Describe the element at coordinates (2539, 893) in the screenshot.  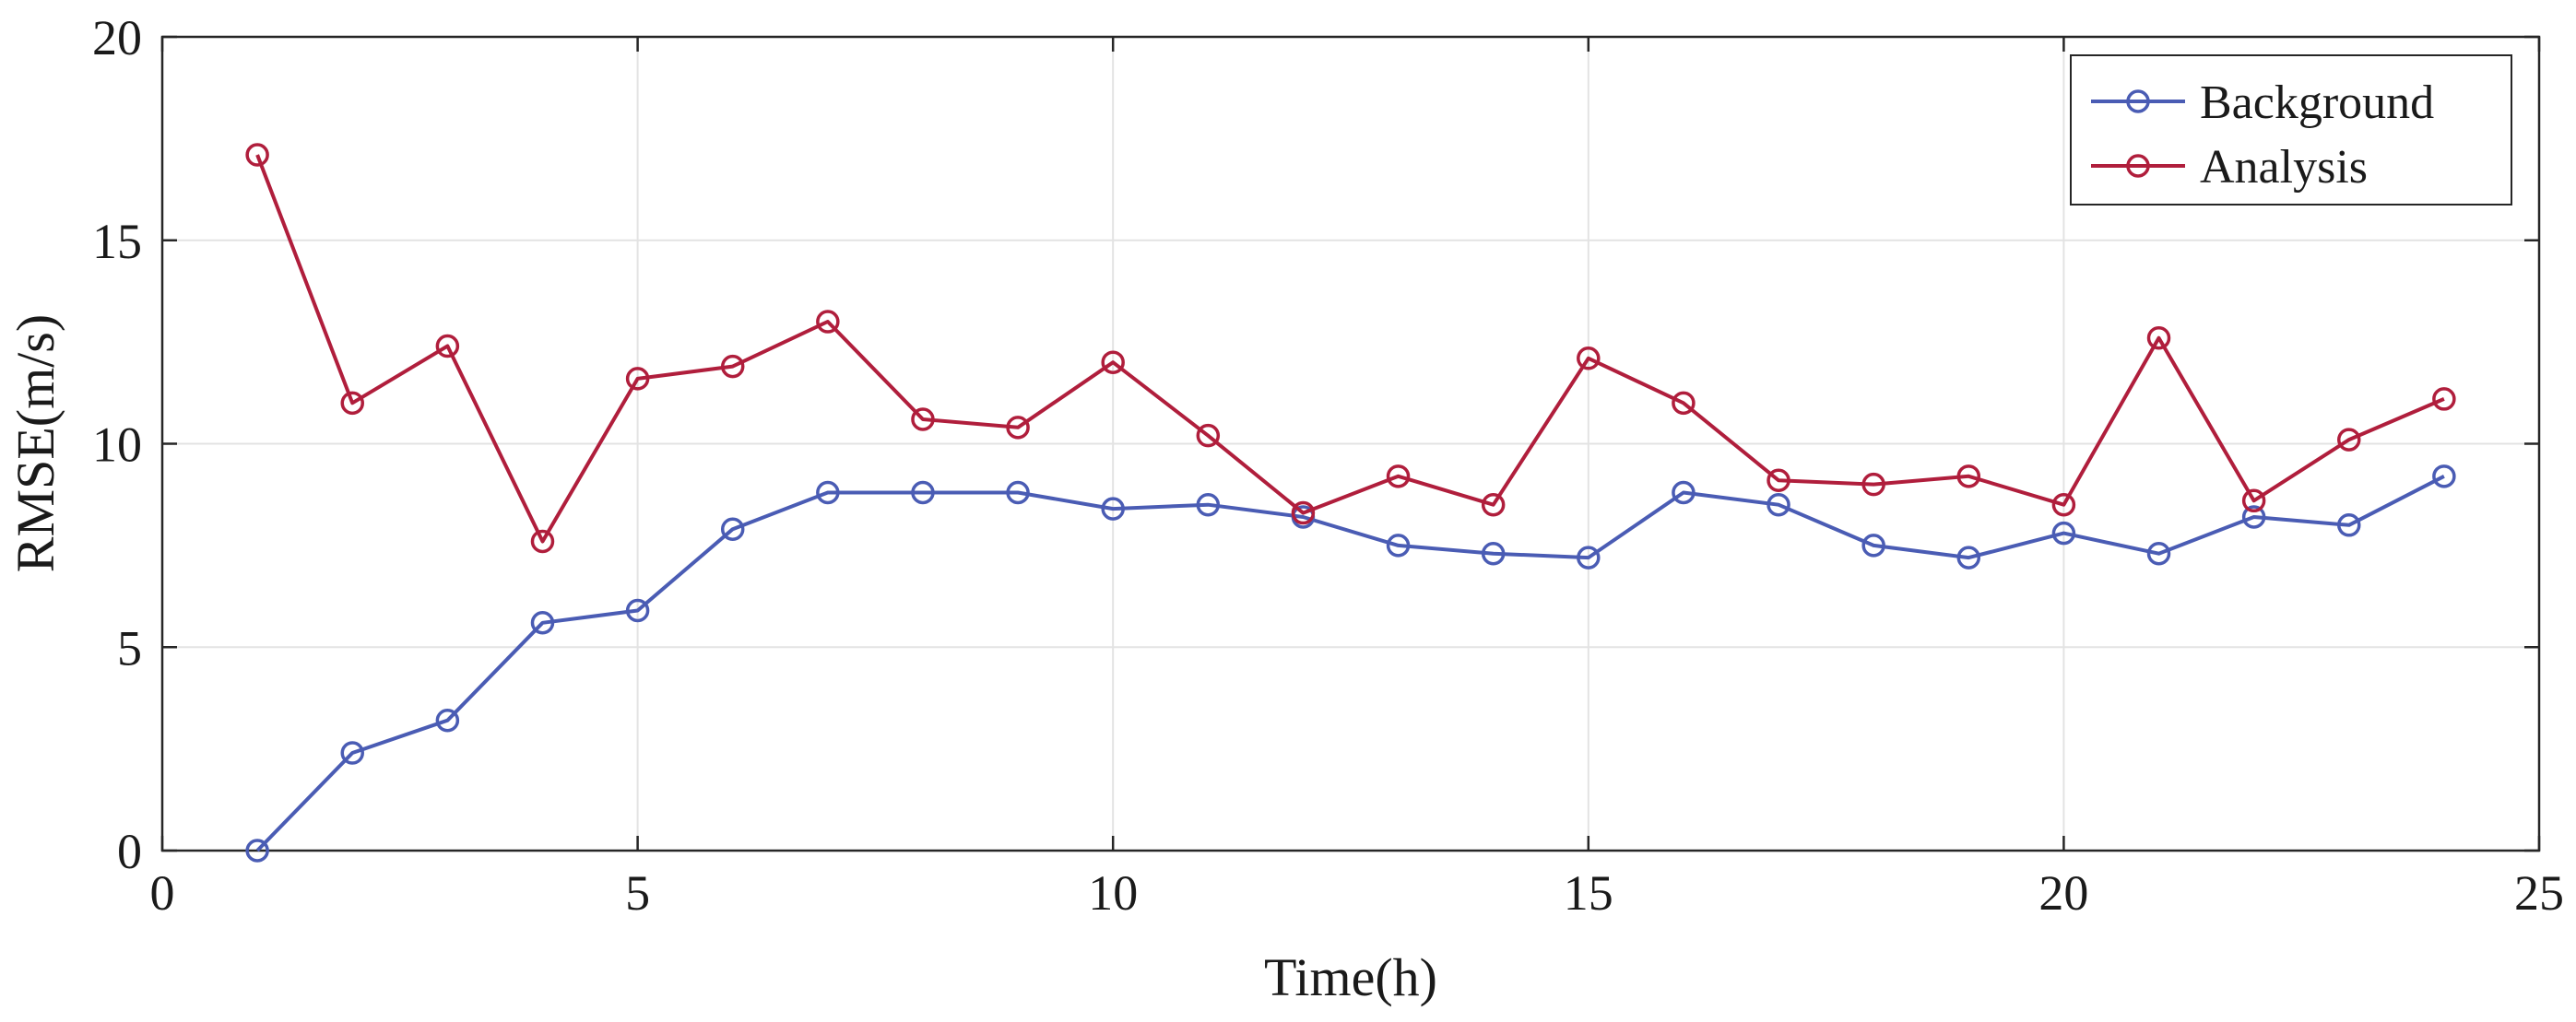
I see `x-tick-label: 25` at that location.